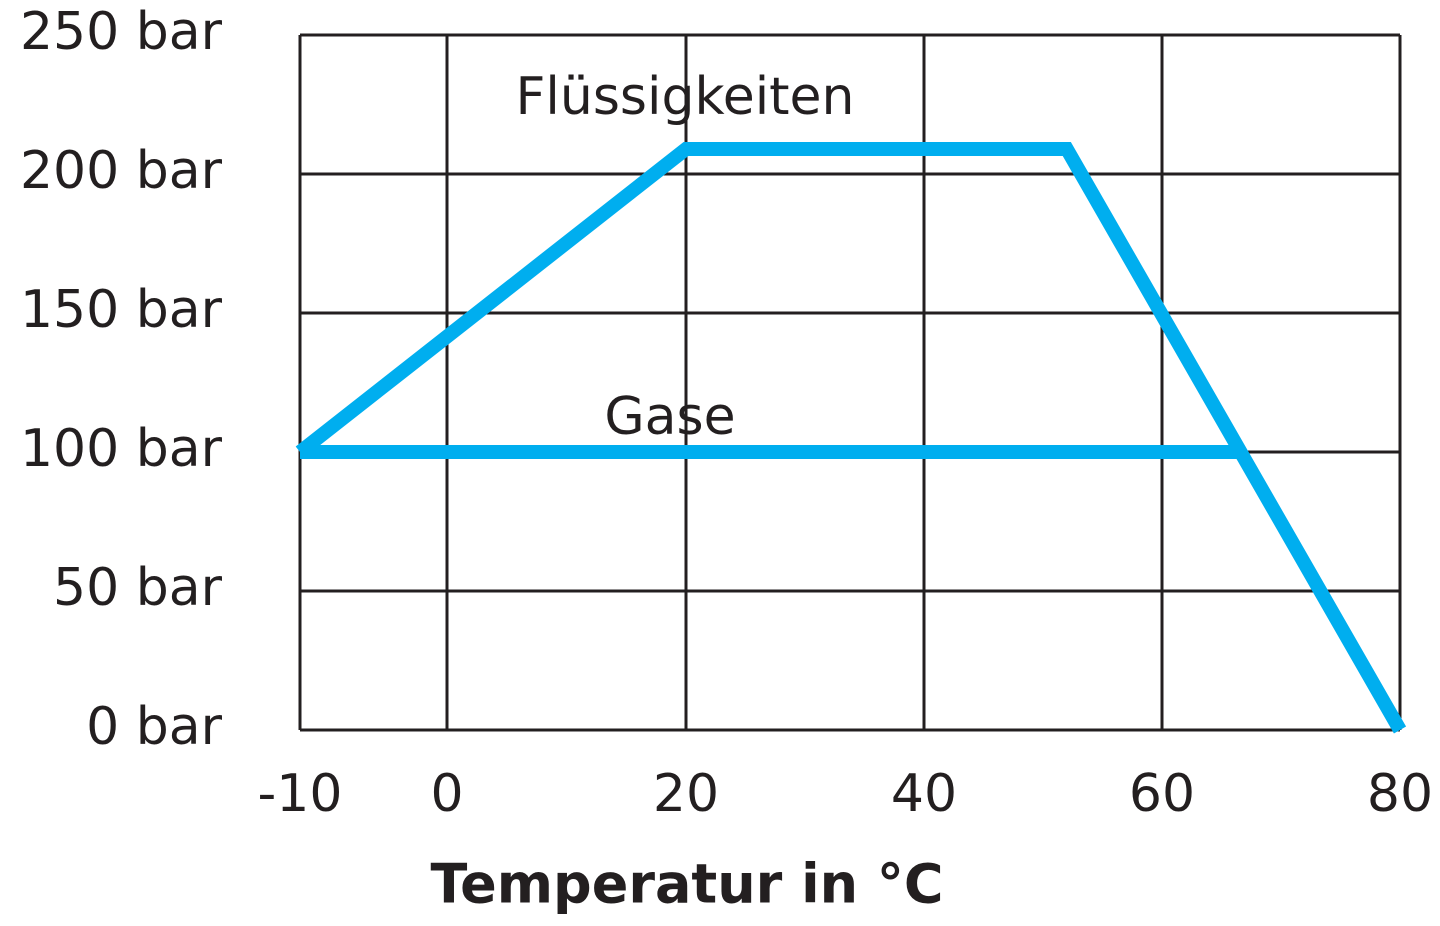  I want to click on x-tick-label: 60, so click(1162, 794).